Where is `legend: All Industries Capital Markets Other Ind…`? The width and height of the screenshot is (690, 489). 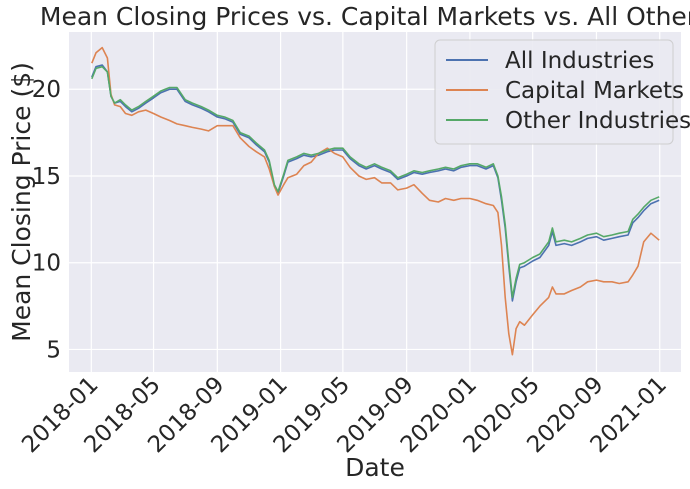
legend: All Industries Capital Markets Other Ind… is located at coordinates (562, 92).